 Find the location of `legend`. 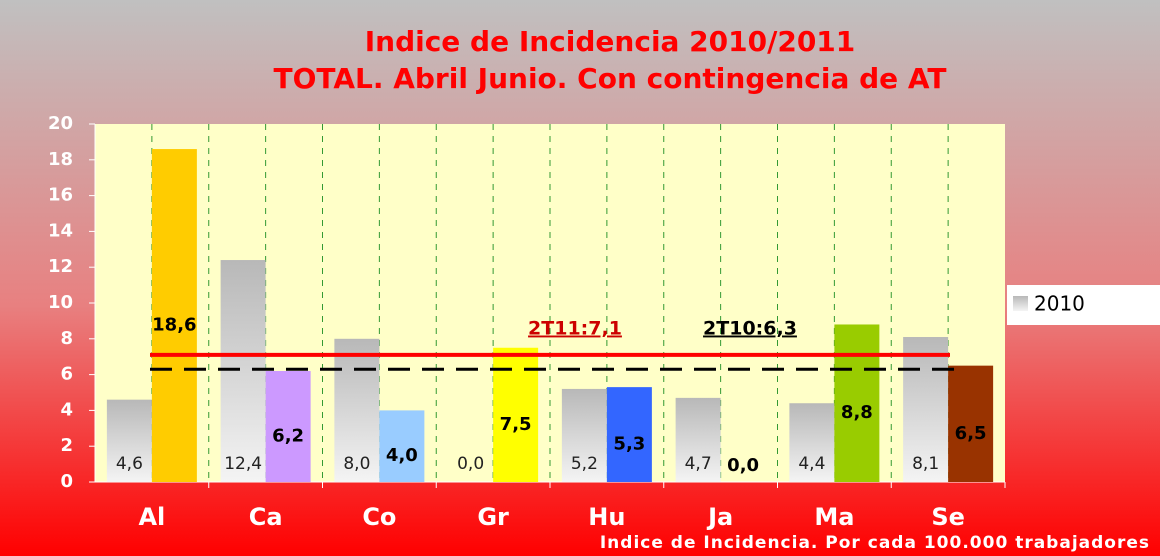

legend is located at coordinates (1083, 305).